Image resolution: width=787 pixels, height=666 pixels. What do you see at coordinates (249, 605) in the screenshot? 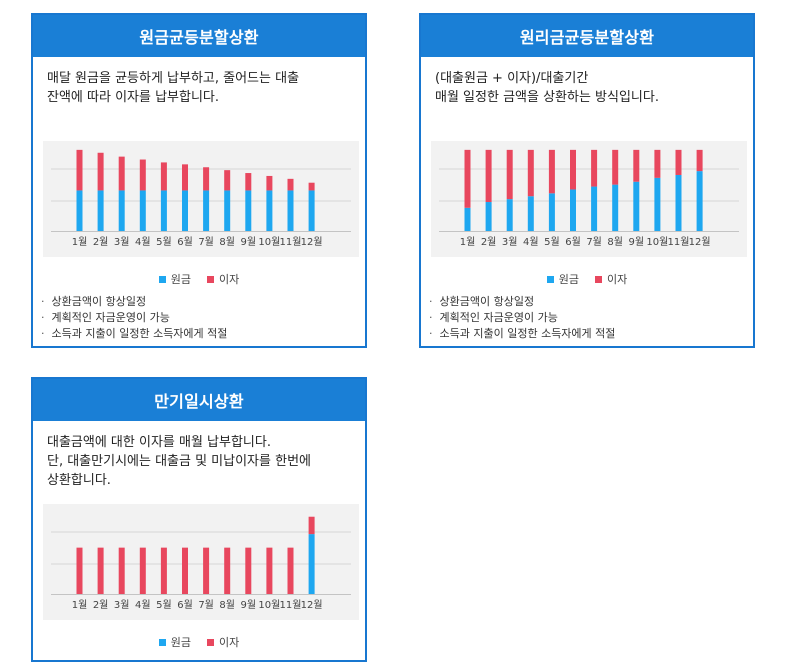
I see `x-tick-label: 9월` at bounding box center [249, 605].